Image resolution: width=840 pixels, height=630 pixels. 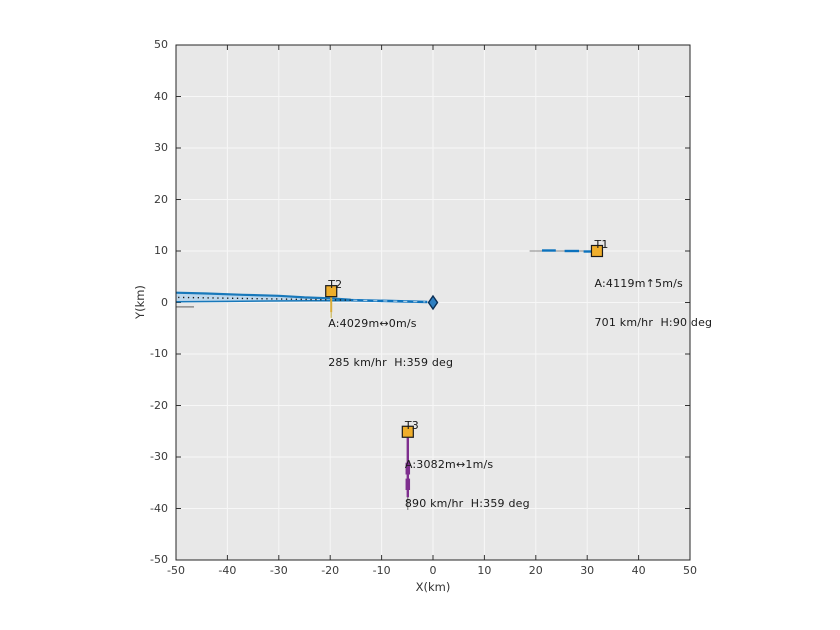 I want to click on annotation-t3-altitude: A:3082m↔1m/s, so click(x=449, y=464).